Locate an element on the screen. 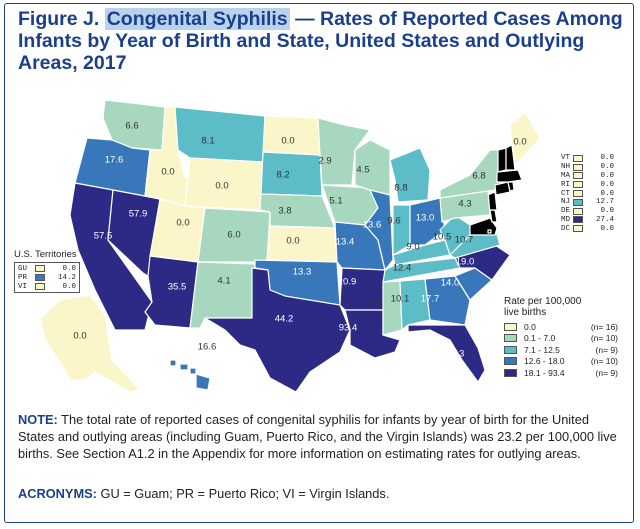 The height and width of the screenshot is (529, 640). label-OH: 13.0 is located at coordinates (425, 218).